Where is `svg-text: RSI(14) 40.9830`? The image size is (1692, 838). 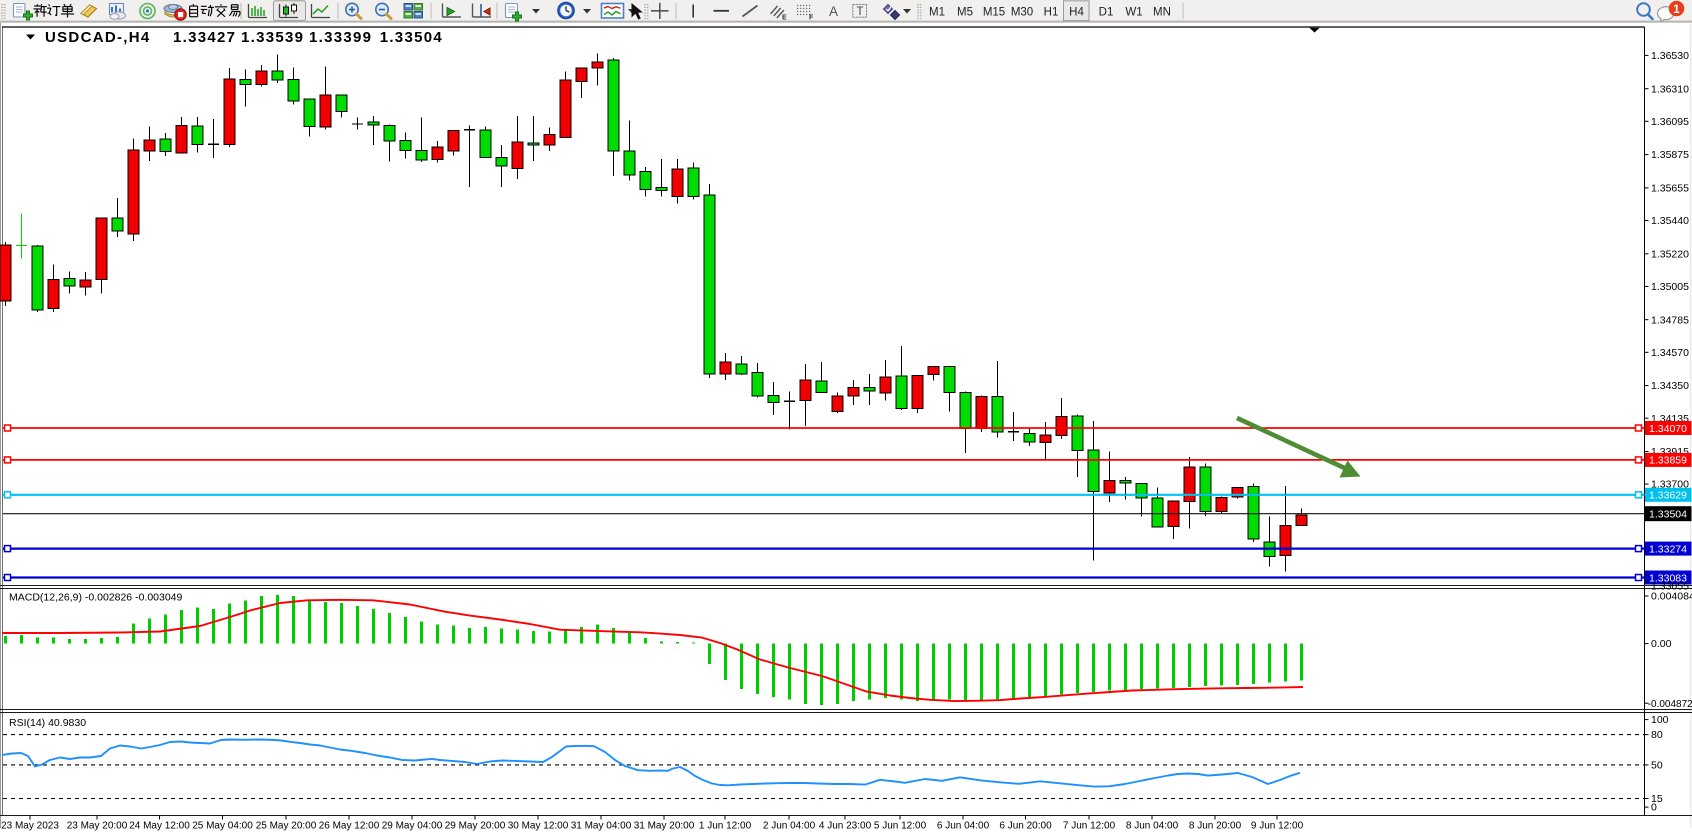
svg-text: RSI(14) 40.9830 is located at coordinates (47, 723).